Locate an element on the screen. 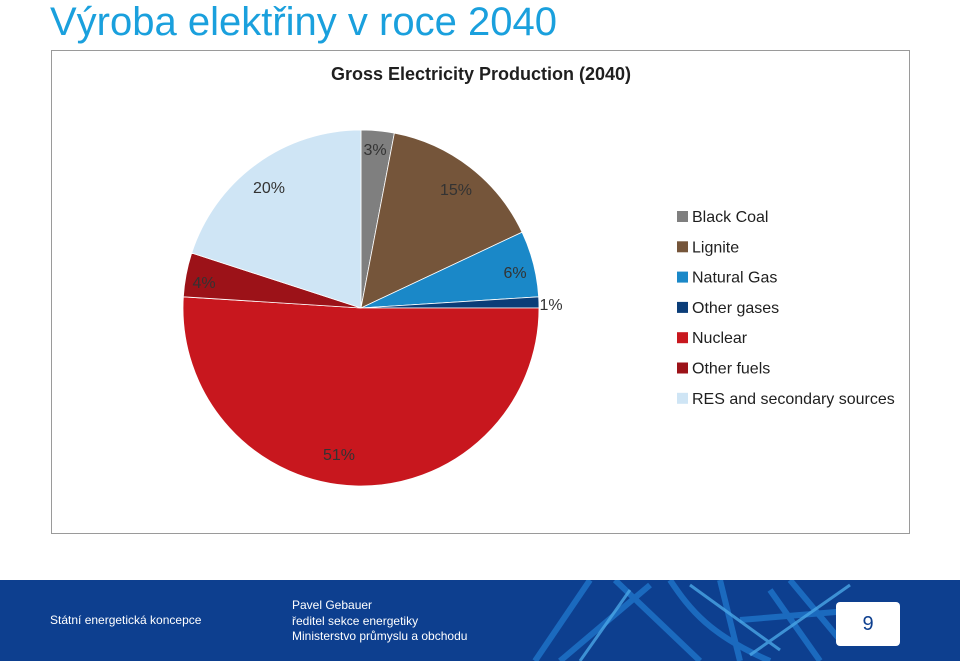 This screenshot has width=960, height=661. legend-label-nuclear: Nuclear is located at coordinates (720, 338).